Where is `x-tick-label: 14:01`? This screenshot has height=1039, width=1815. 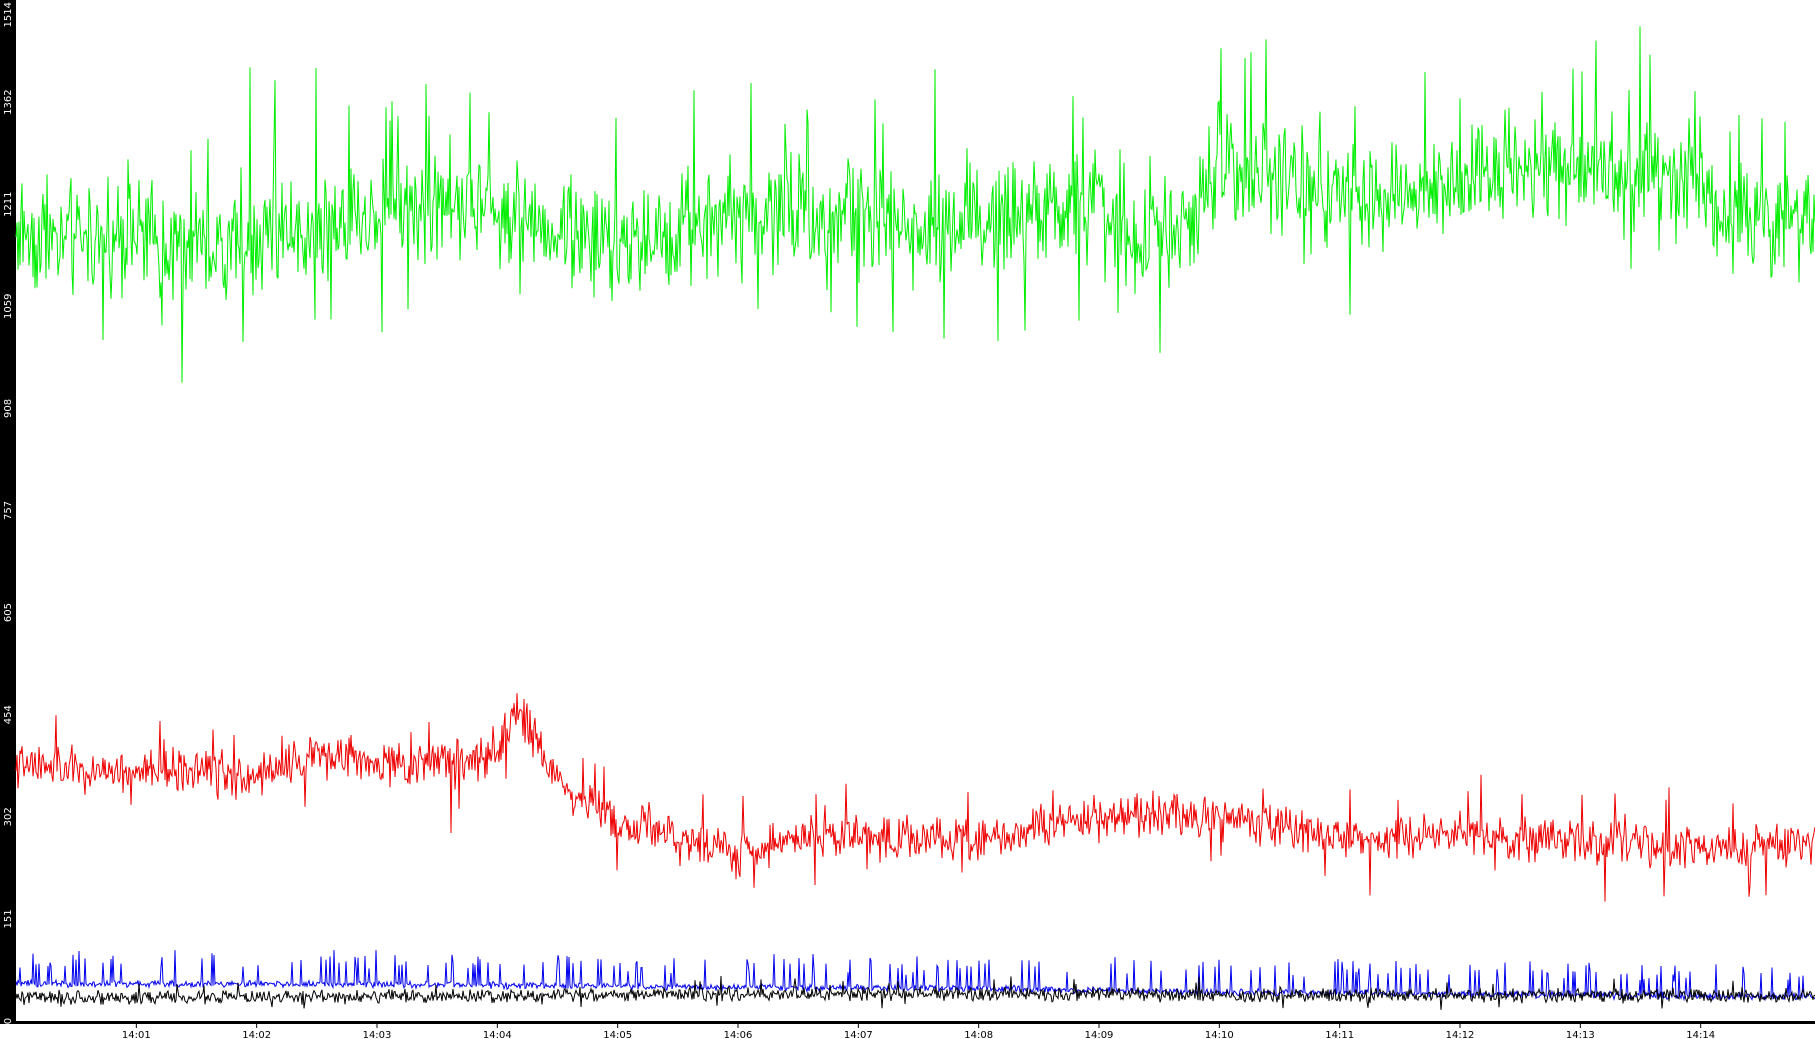
x-tick-label: 14:01 is located at coordinates (136, 1034).